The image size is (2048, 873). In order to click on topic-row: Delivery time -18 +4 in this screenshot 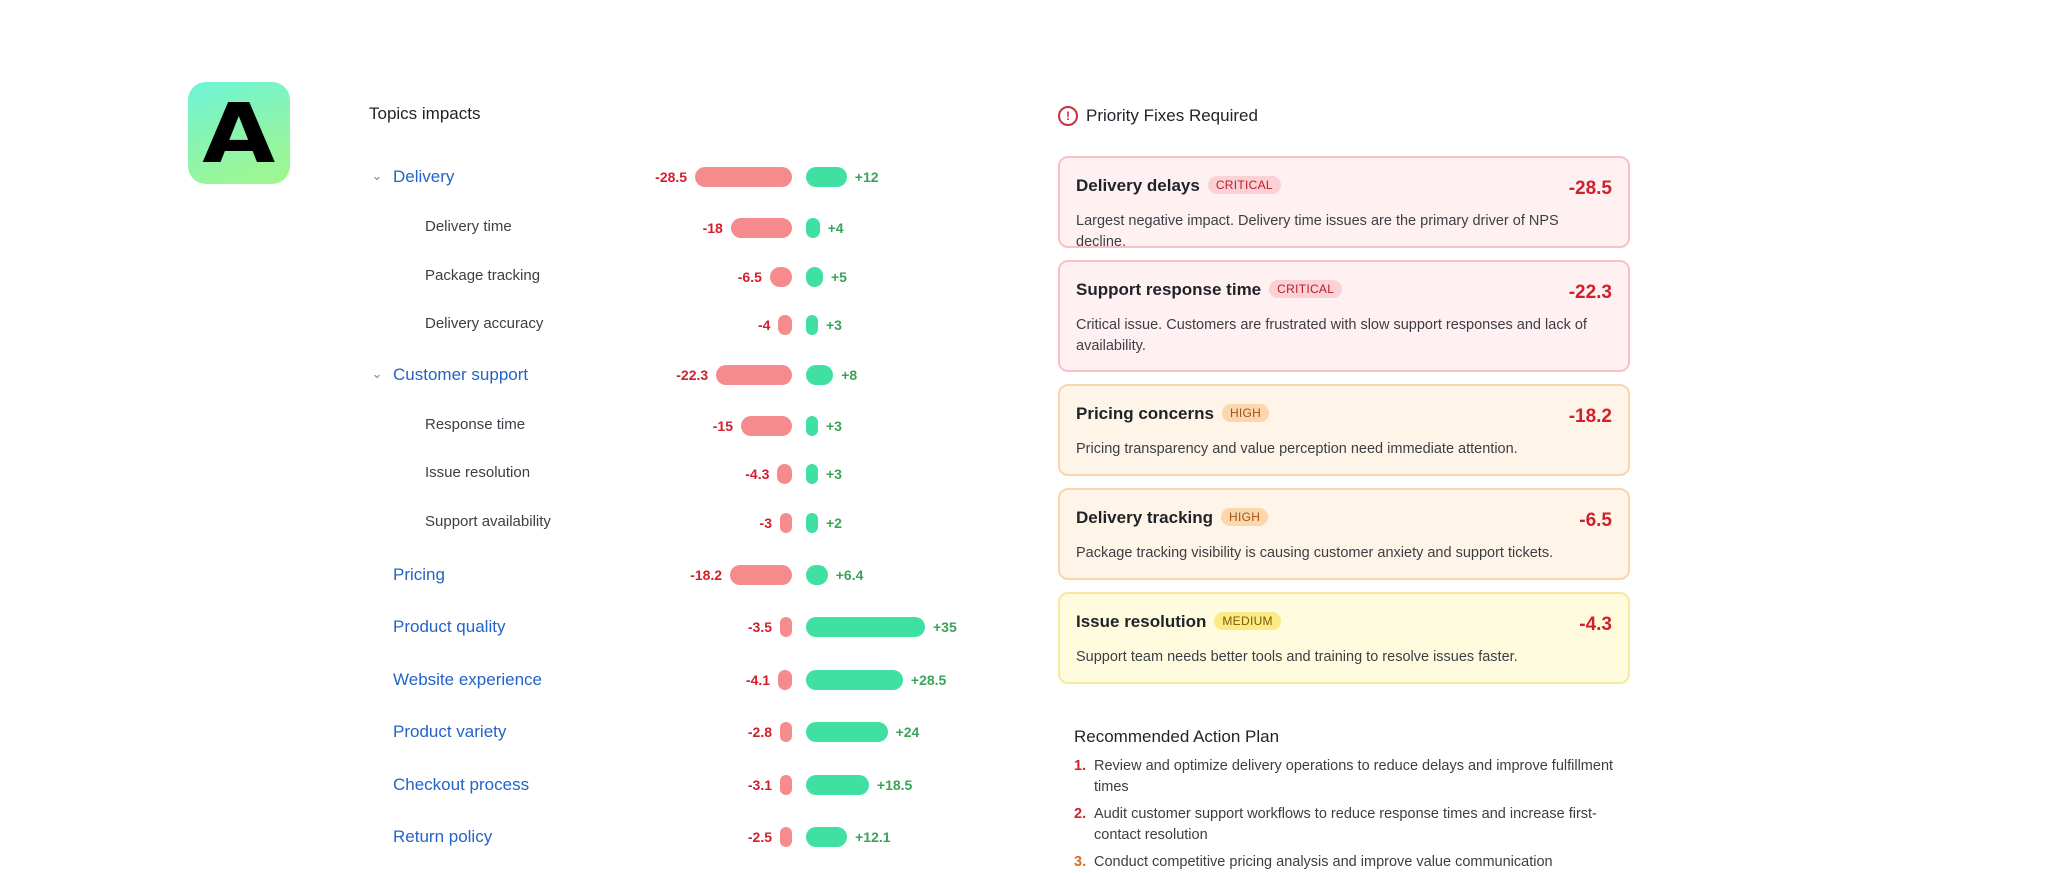, I will do `click(689, 228)`.